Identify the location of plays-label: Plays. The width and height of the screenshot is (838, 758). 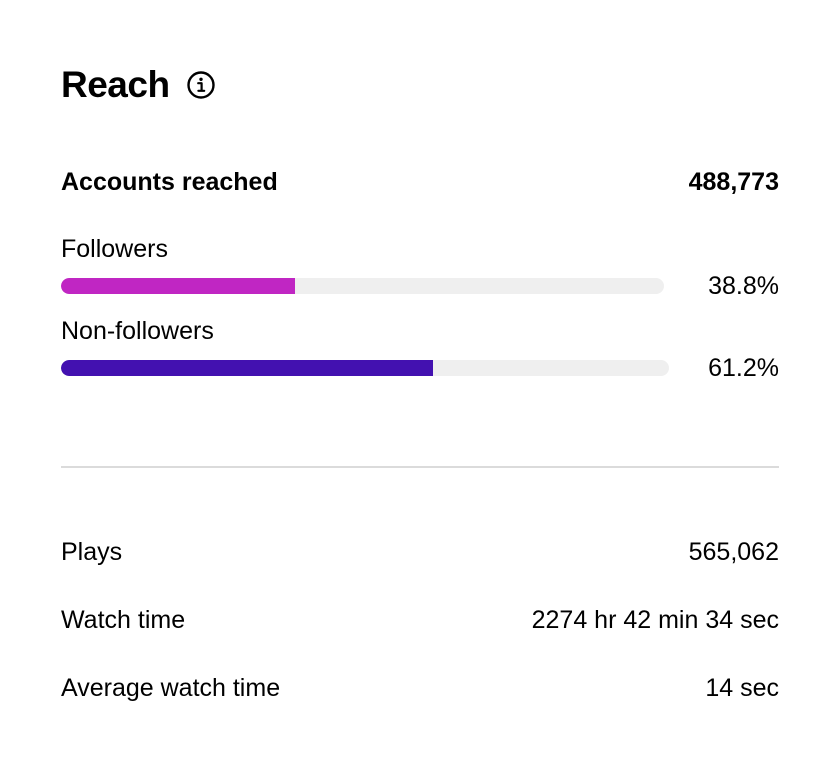
(92, 551).